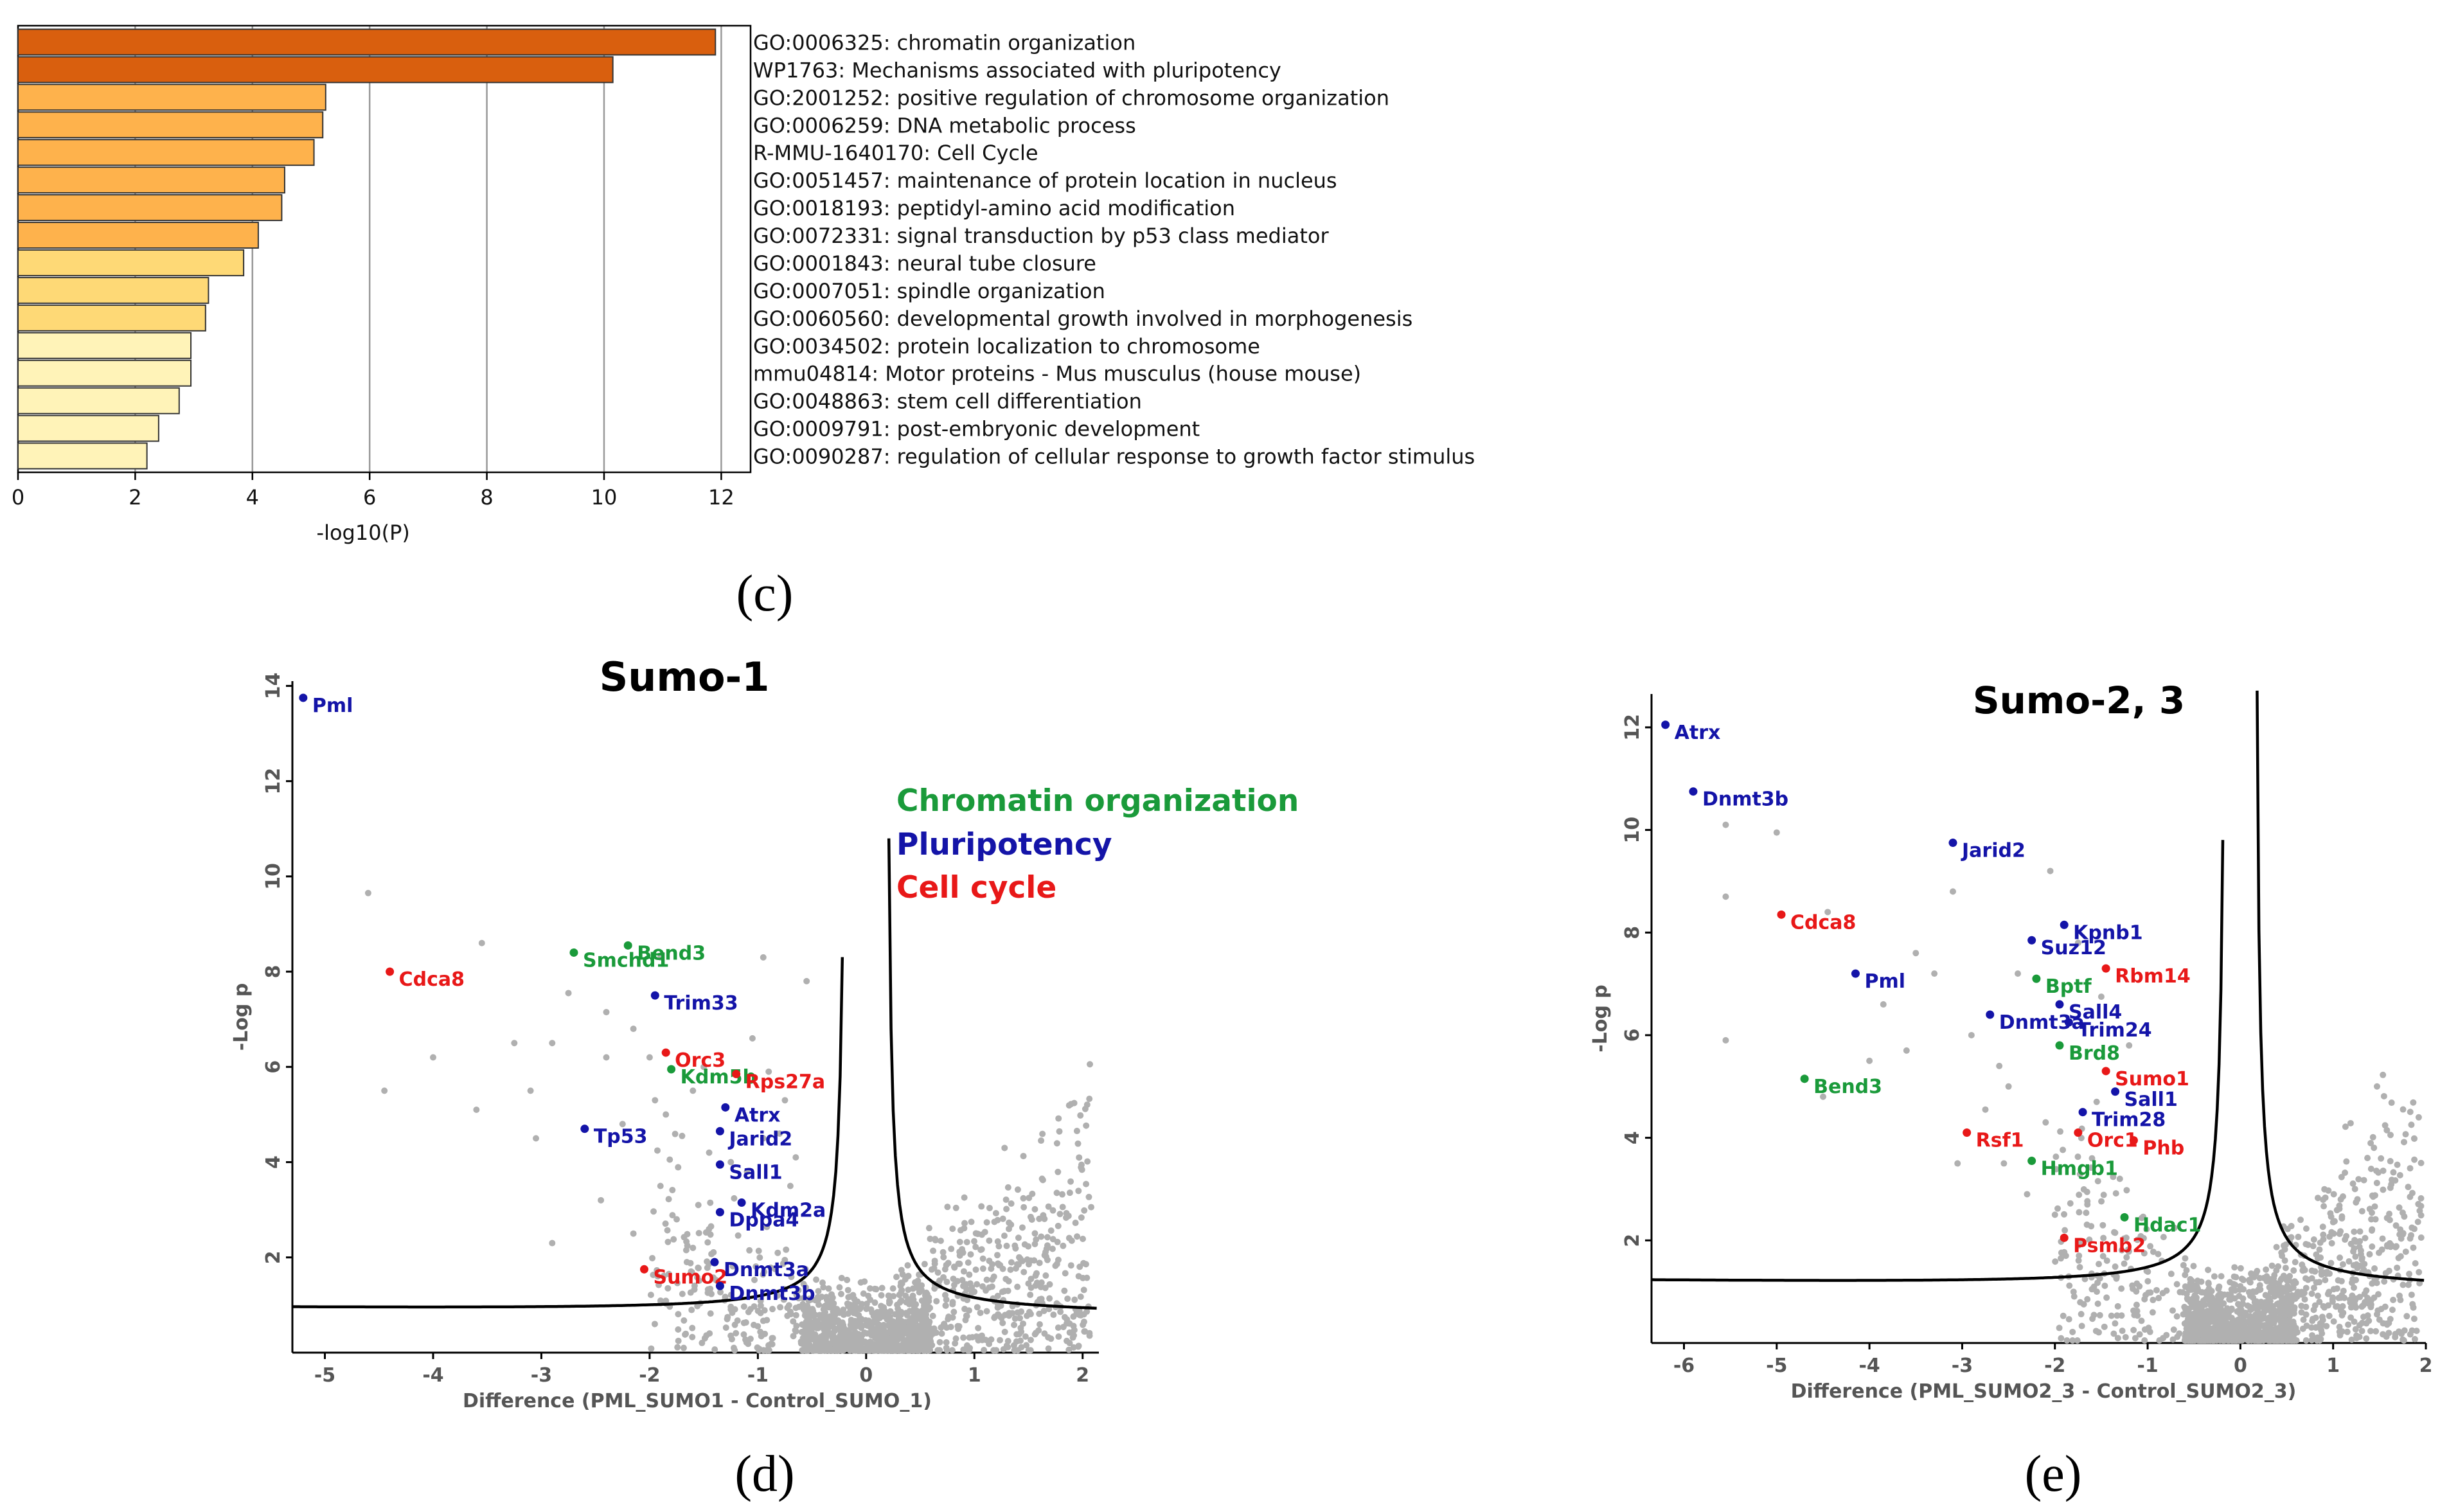 The width and height of the screenshot is (2440, 1512). Describe the element at coordinates (2054, 1366) in the screenshot. I see `x-tick-label: -2` at that location.